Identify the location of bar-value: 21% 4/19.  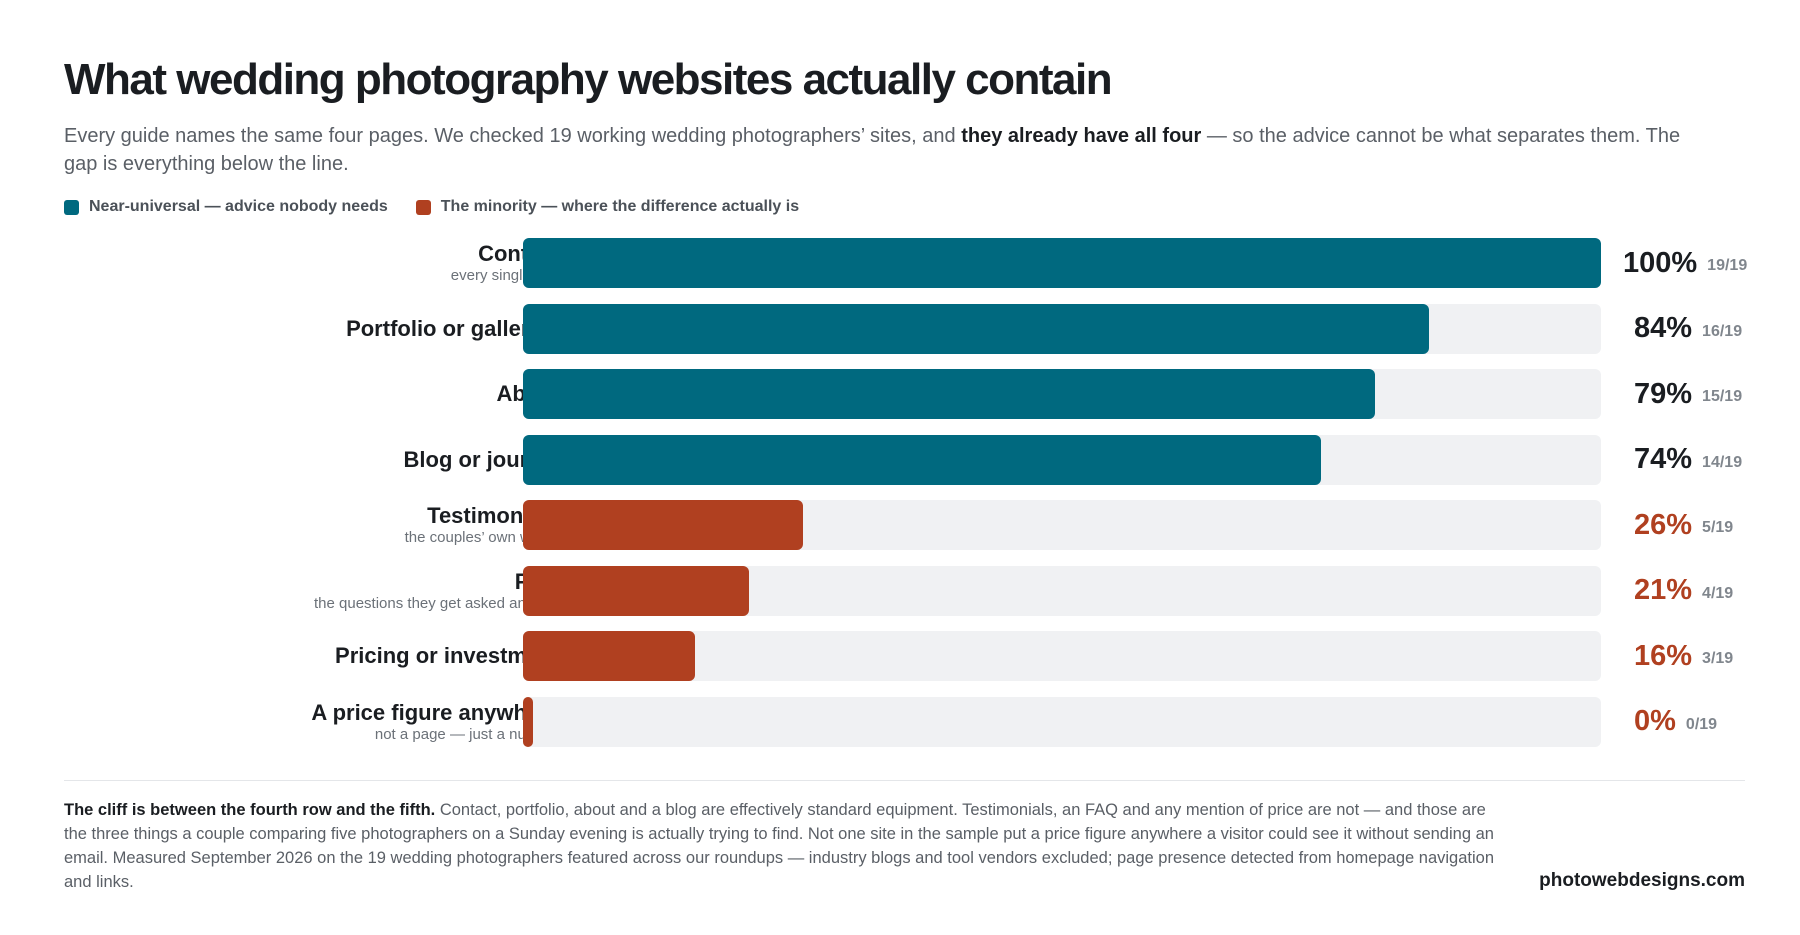
(1683, 591).